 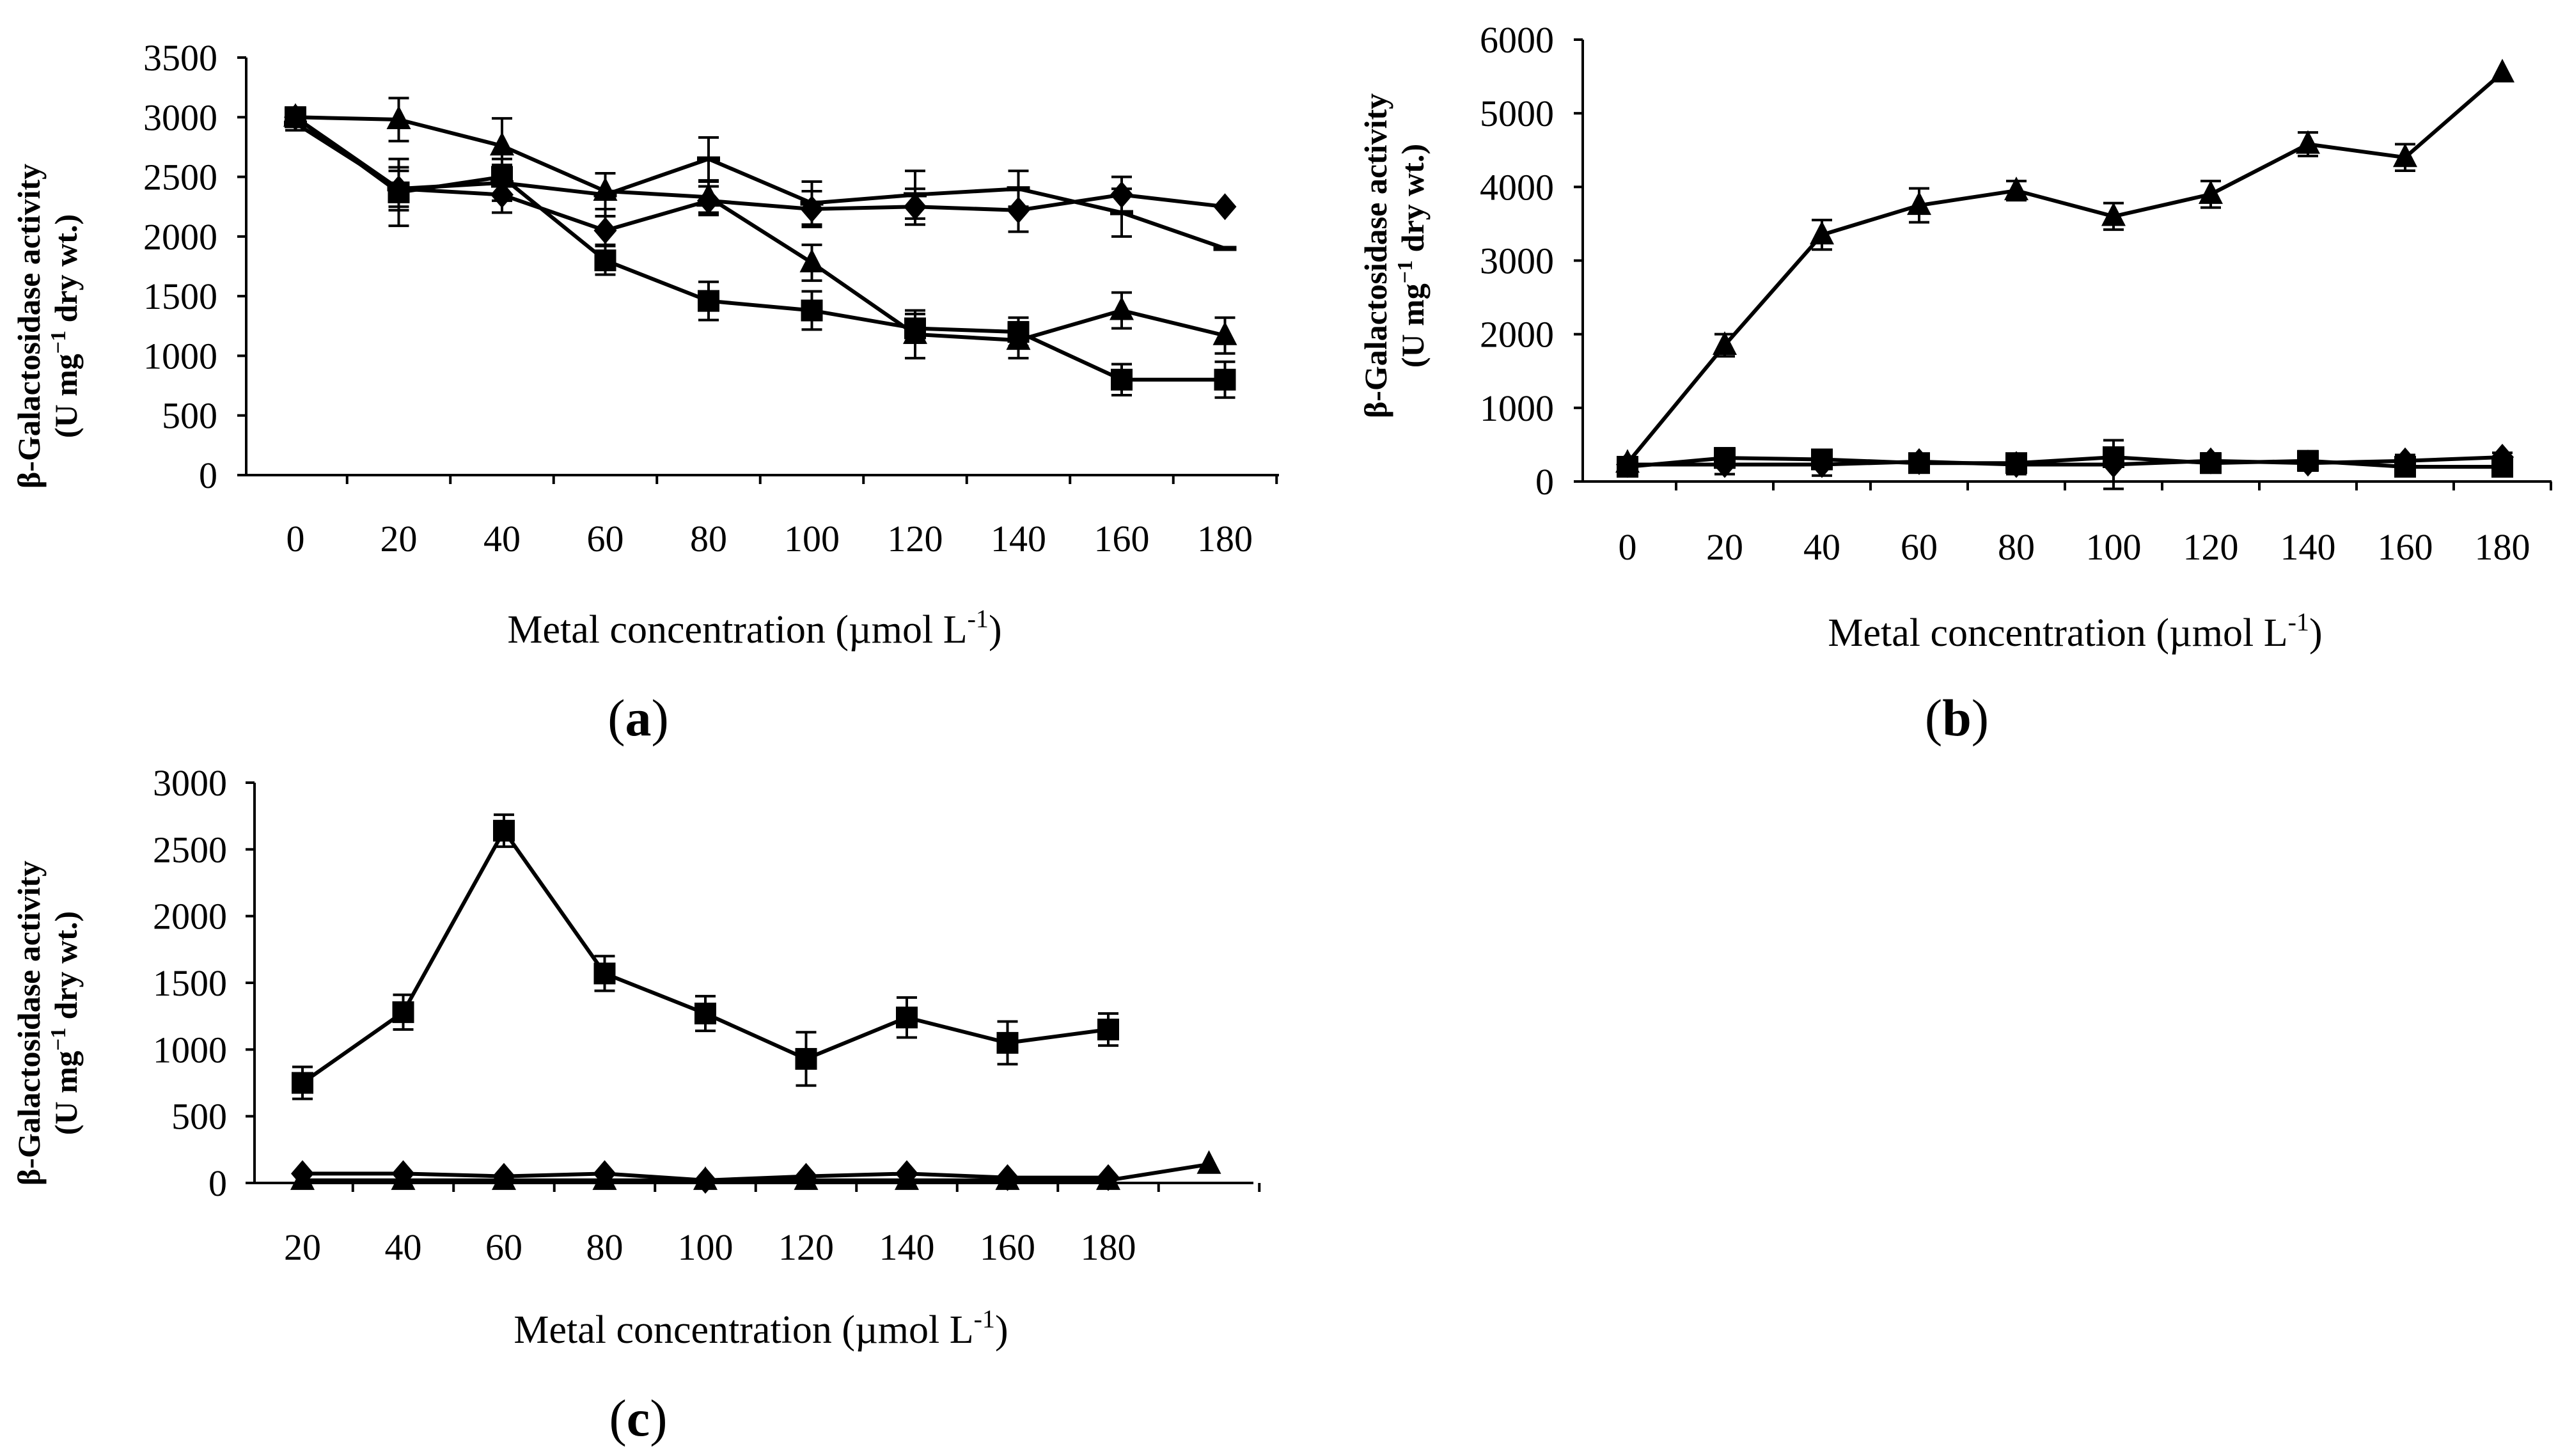 I want to click on y-tick-label: 2500, so click(x=180, y=177).